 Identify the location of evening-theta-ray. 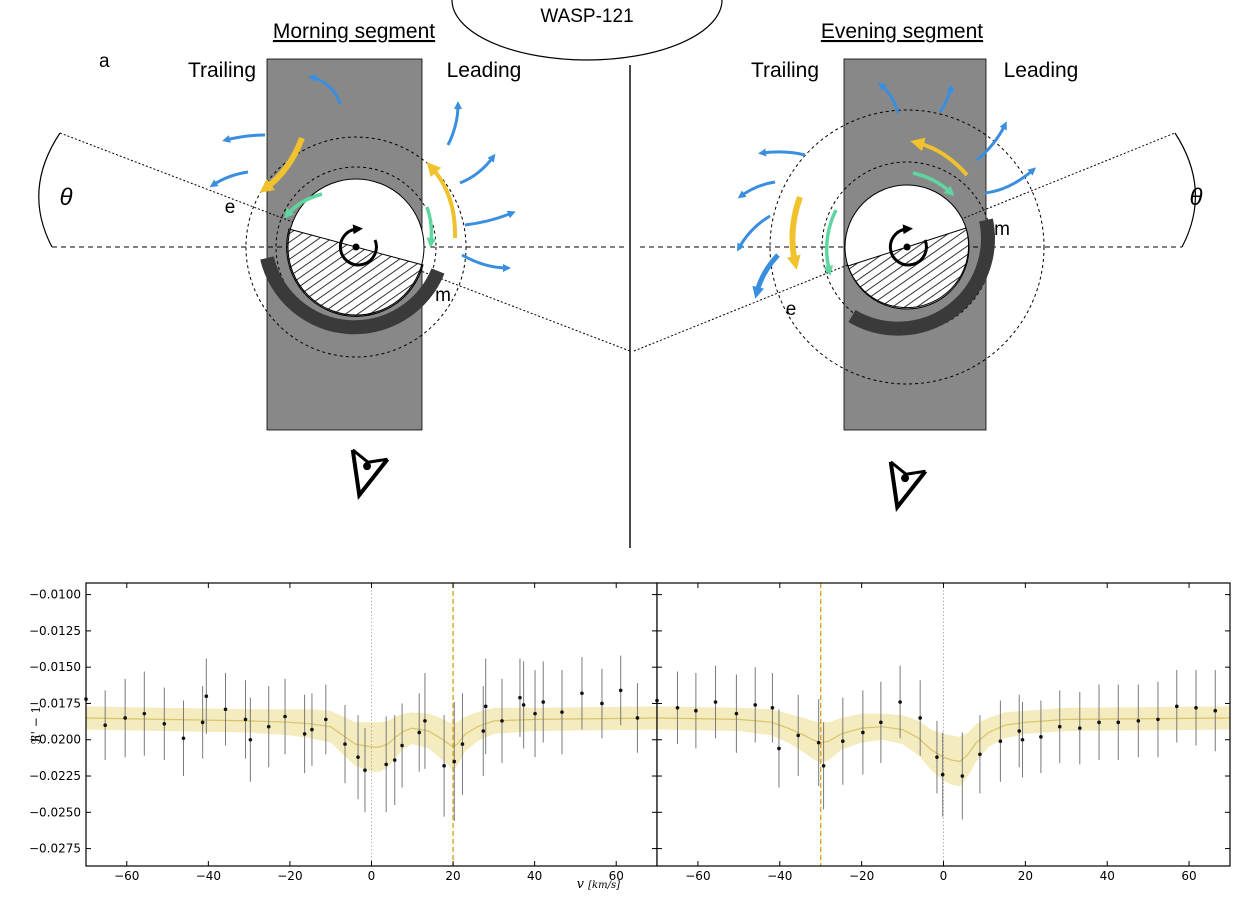
(904, 242).